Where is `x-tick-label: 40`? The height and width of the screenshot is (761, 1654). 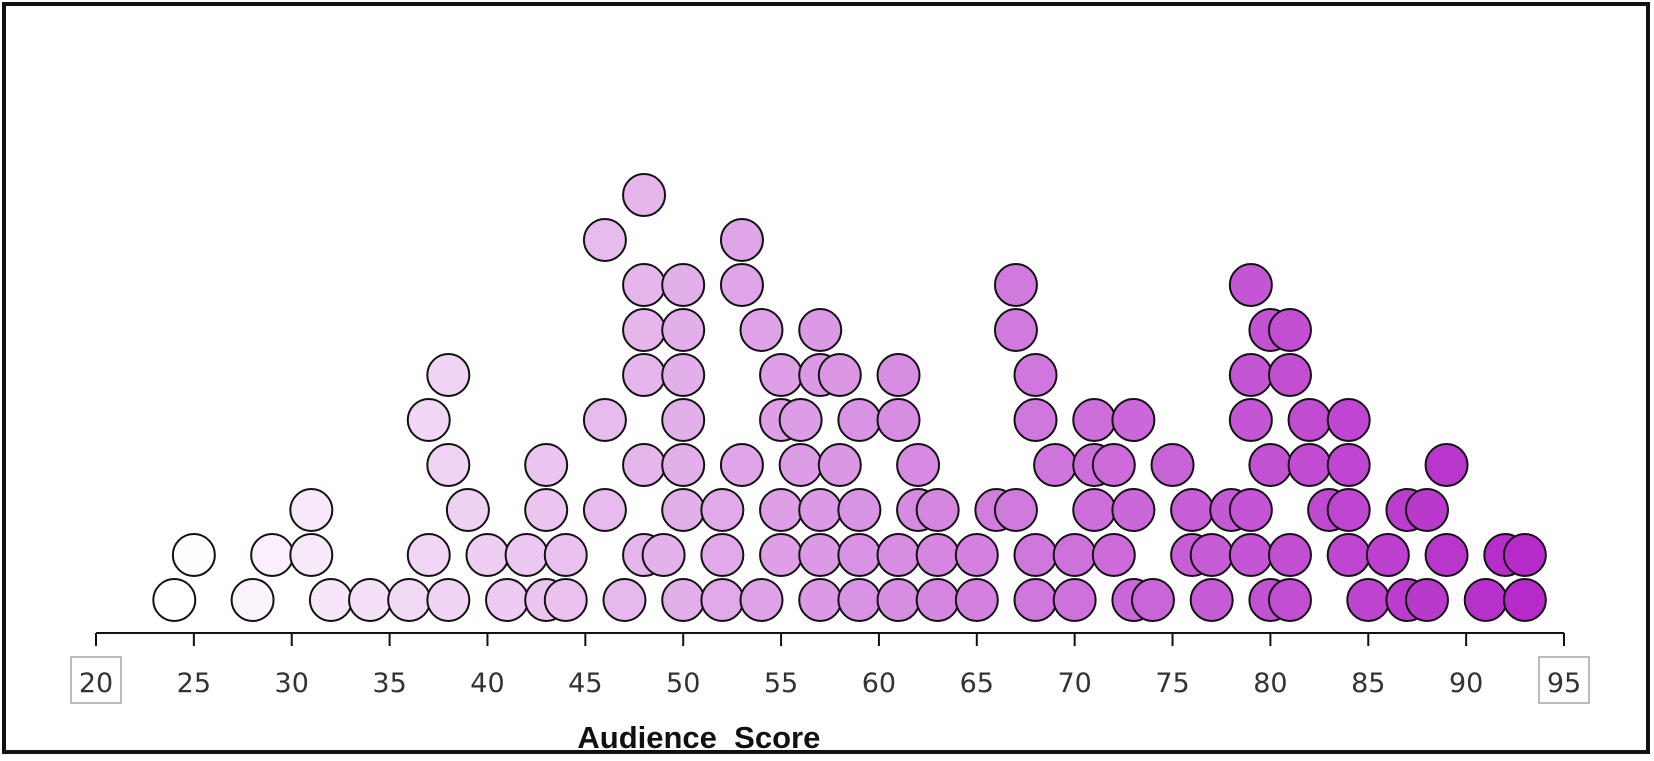
x-tick-label: 40 is located at coordinates (487, 683).